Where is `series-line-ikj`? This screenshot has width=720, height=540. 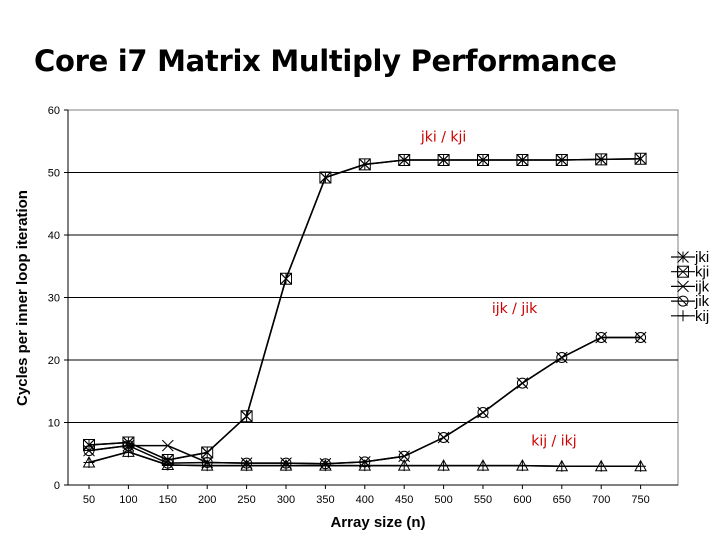 series-line-ikj is located at coordinates (364, 459).